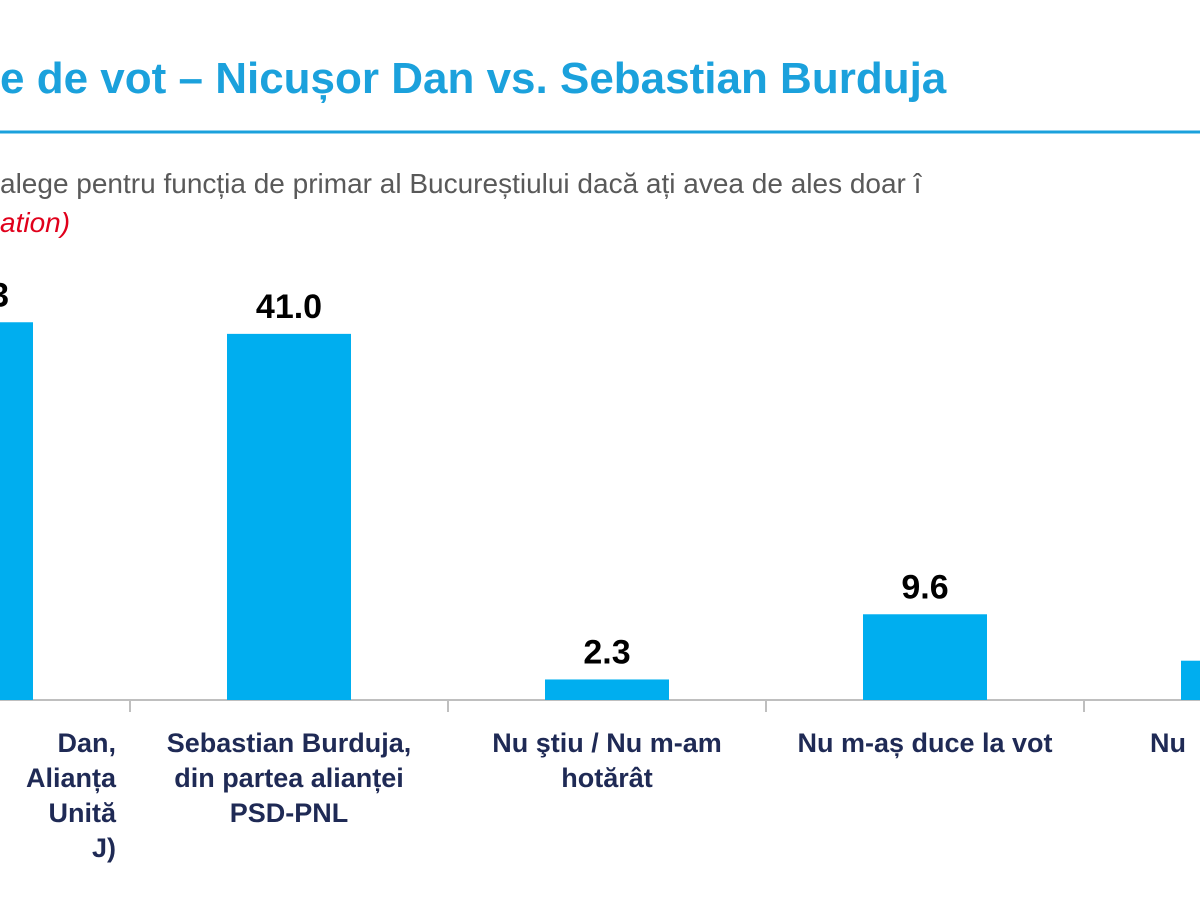 This screenshot has height=900, width=1200. What do you see at coordinates (86, 743) in the screenshot?
I see `x-tick-label-line: Dan,` at bounding box center [86, 743].